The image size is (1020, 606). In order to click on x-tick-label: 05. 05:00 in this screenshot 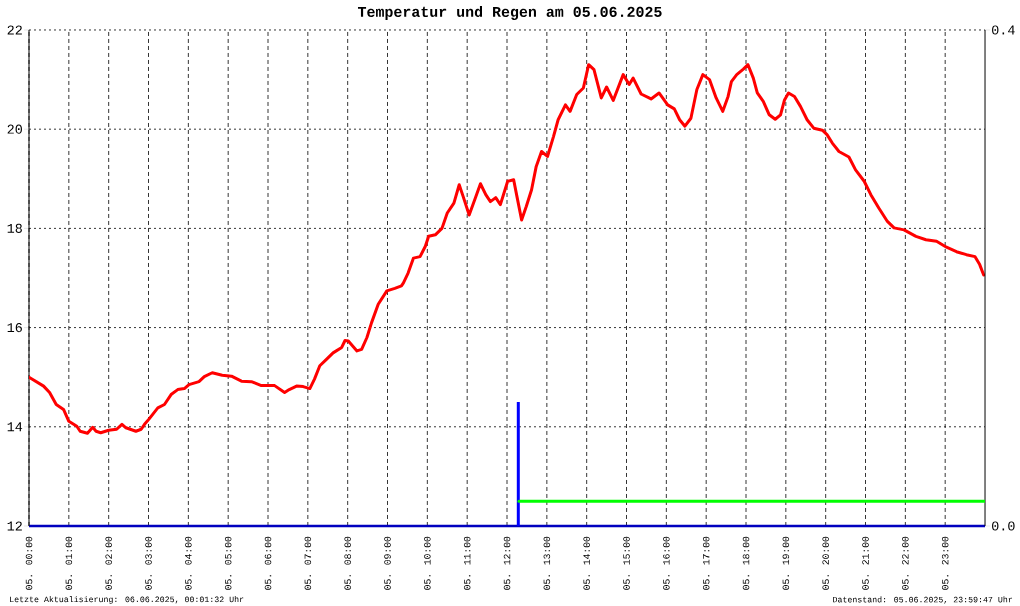, I will do `click(228, 563)`.